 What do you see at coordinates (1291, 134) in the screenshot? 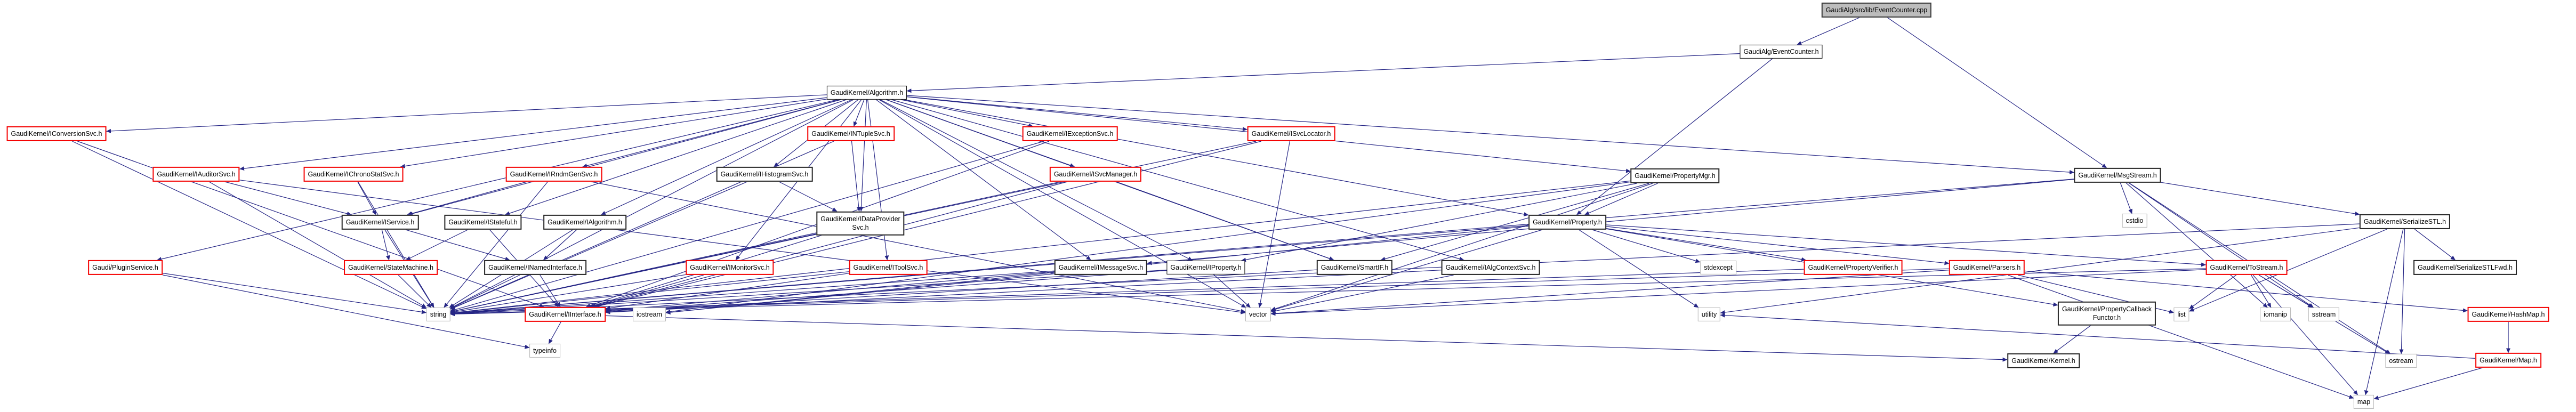
I see `graph-node-isvclocator: GaudiKernel/ISvcLocator.h` at bounding box center [1291, 134].